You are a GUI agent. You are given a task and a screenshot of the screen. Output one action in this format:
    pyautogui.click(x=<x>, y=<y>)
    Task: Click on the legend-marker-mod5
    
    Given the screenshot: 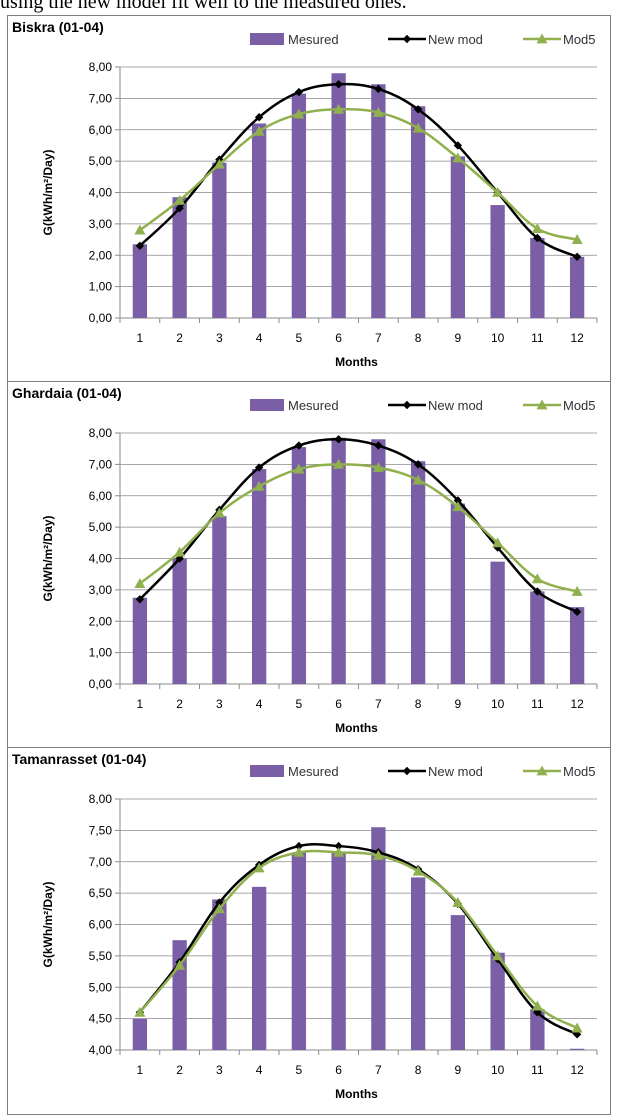 What is the action you would take?
    pyautogui.click(x=542, y=404)
    